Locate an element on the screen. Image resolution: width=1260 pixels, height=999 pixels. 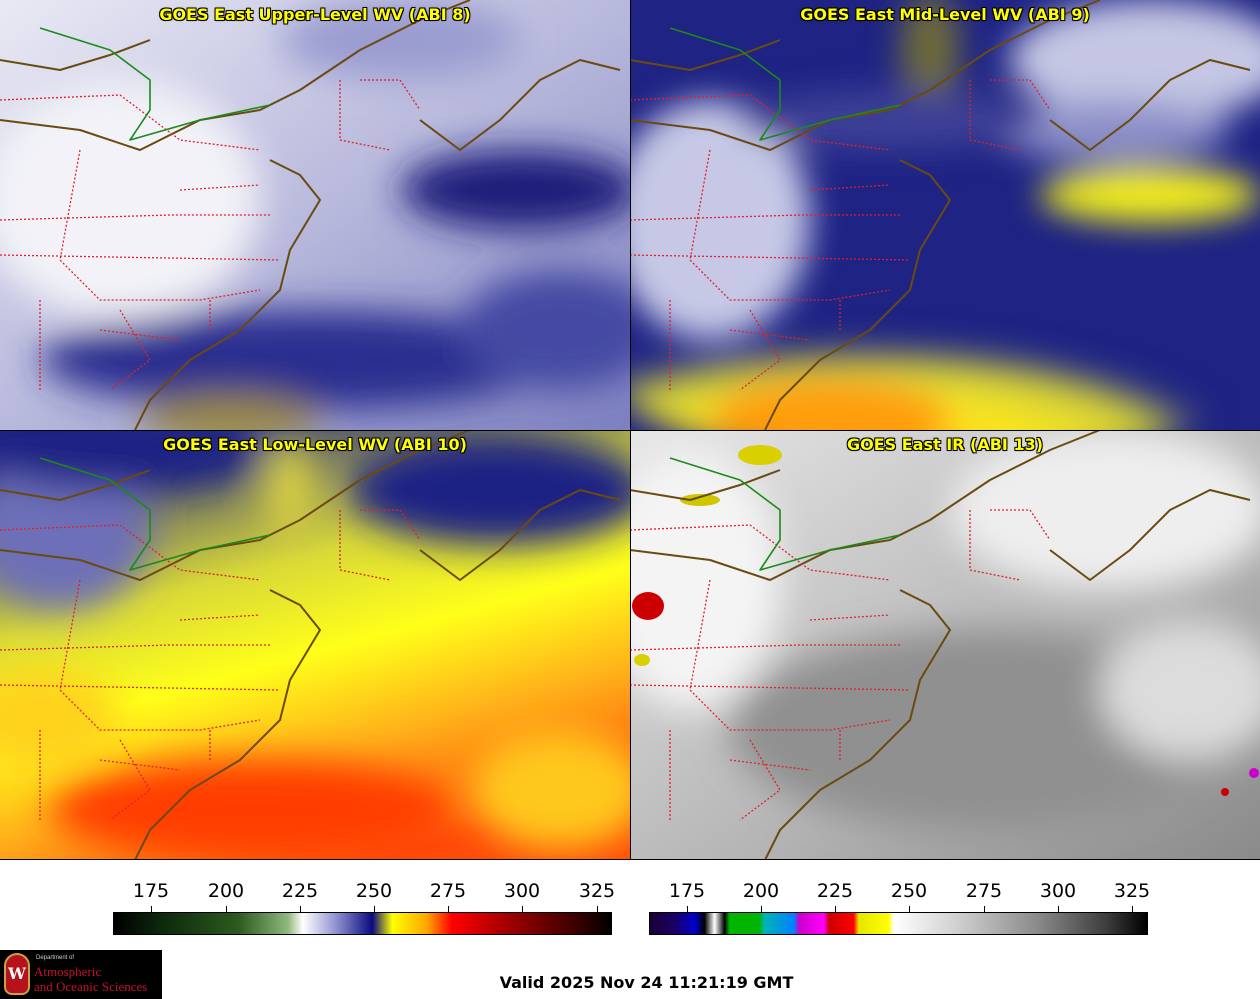
ir-tick-label: 250 is located at coordinates (909, 891).